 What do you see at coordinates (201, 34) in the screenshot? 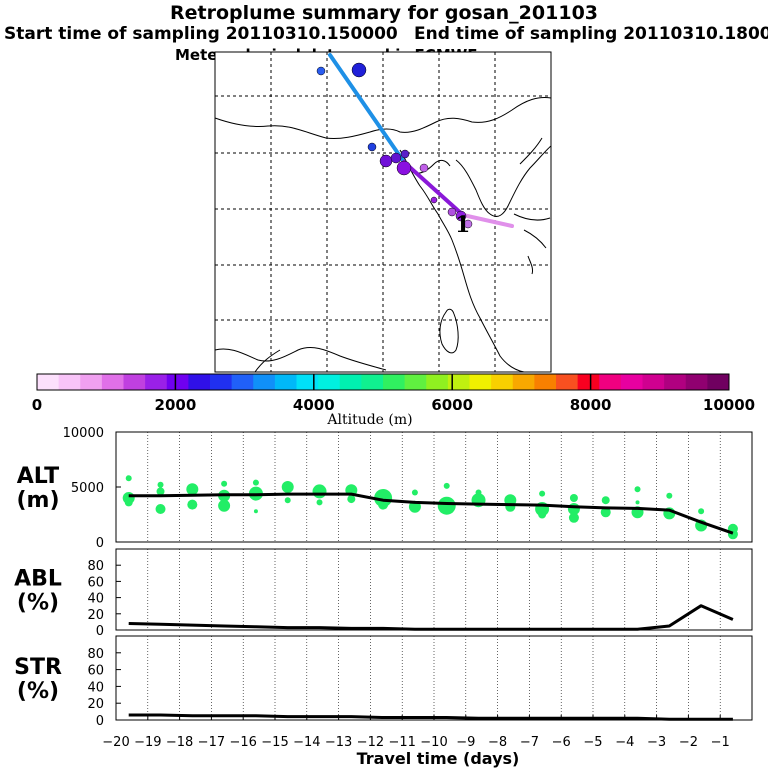
I see `start-time-label: Start time of sampling 20110310.150000` at bounding box center [201, 34].